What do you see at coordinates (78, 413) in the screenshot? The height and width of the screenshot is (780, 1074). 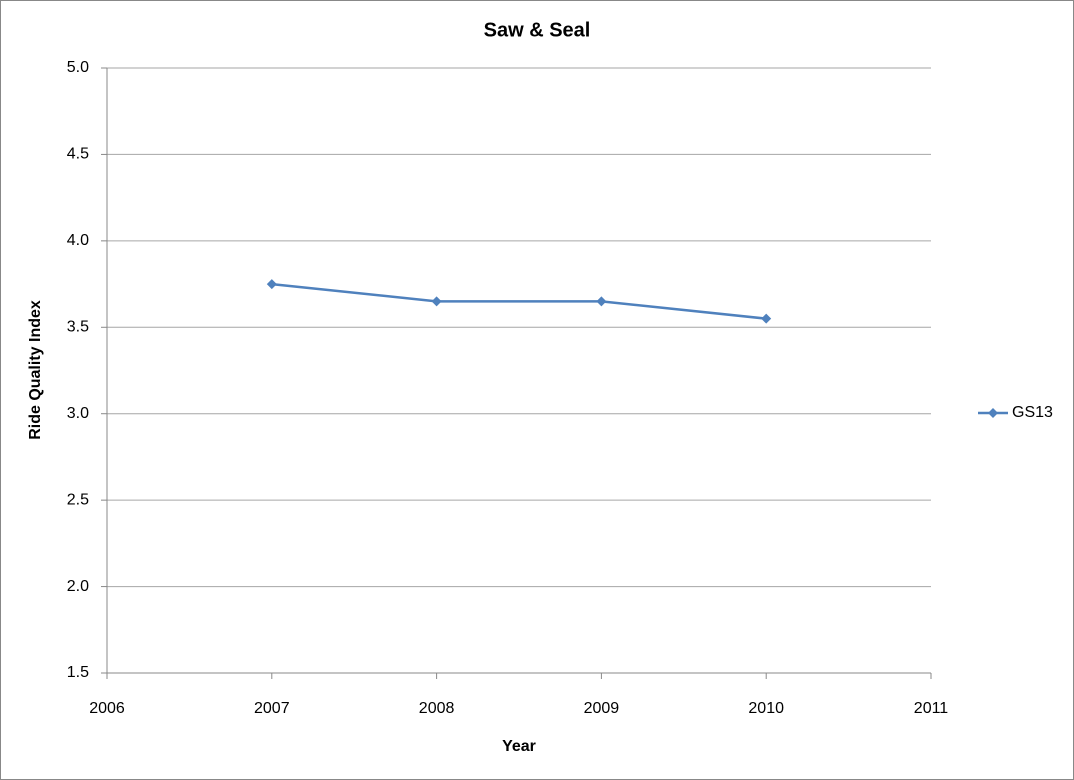 I see `y-tick-label: 3.0` at bounding box center [78, 413].